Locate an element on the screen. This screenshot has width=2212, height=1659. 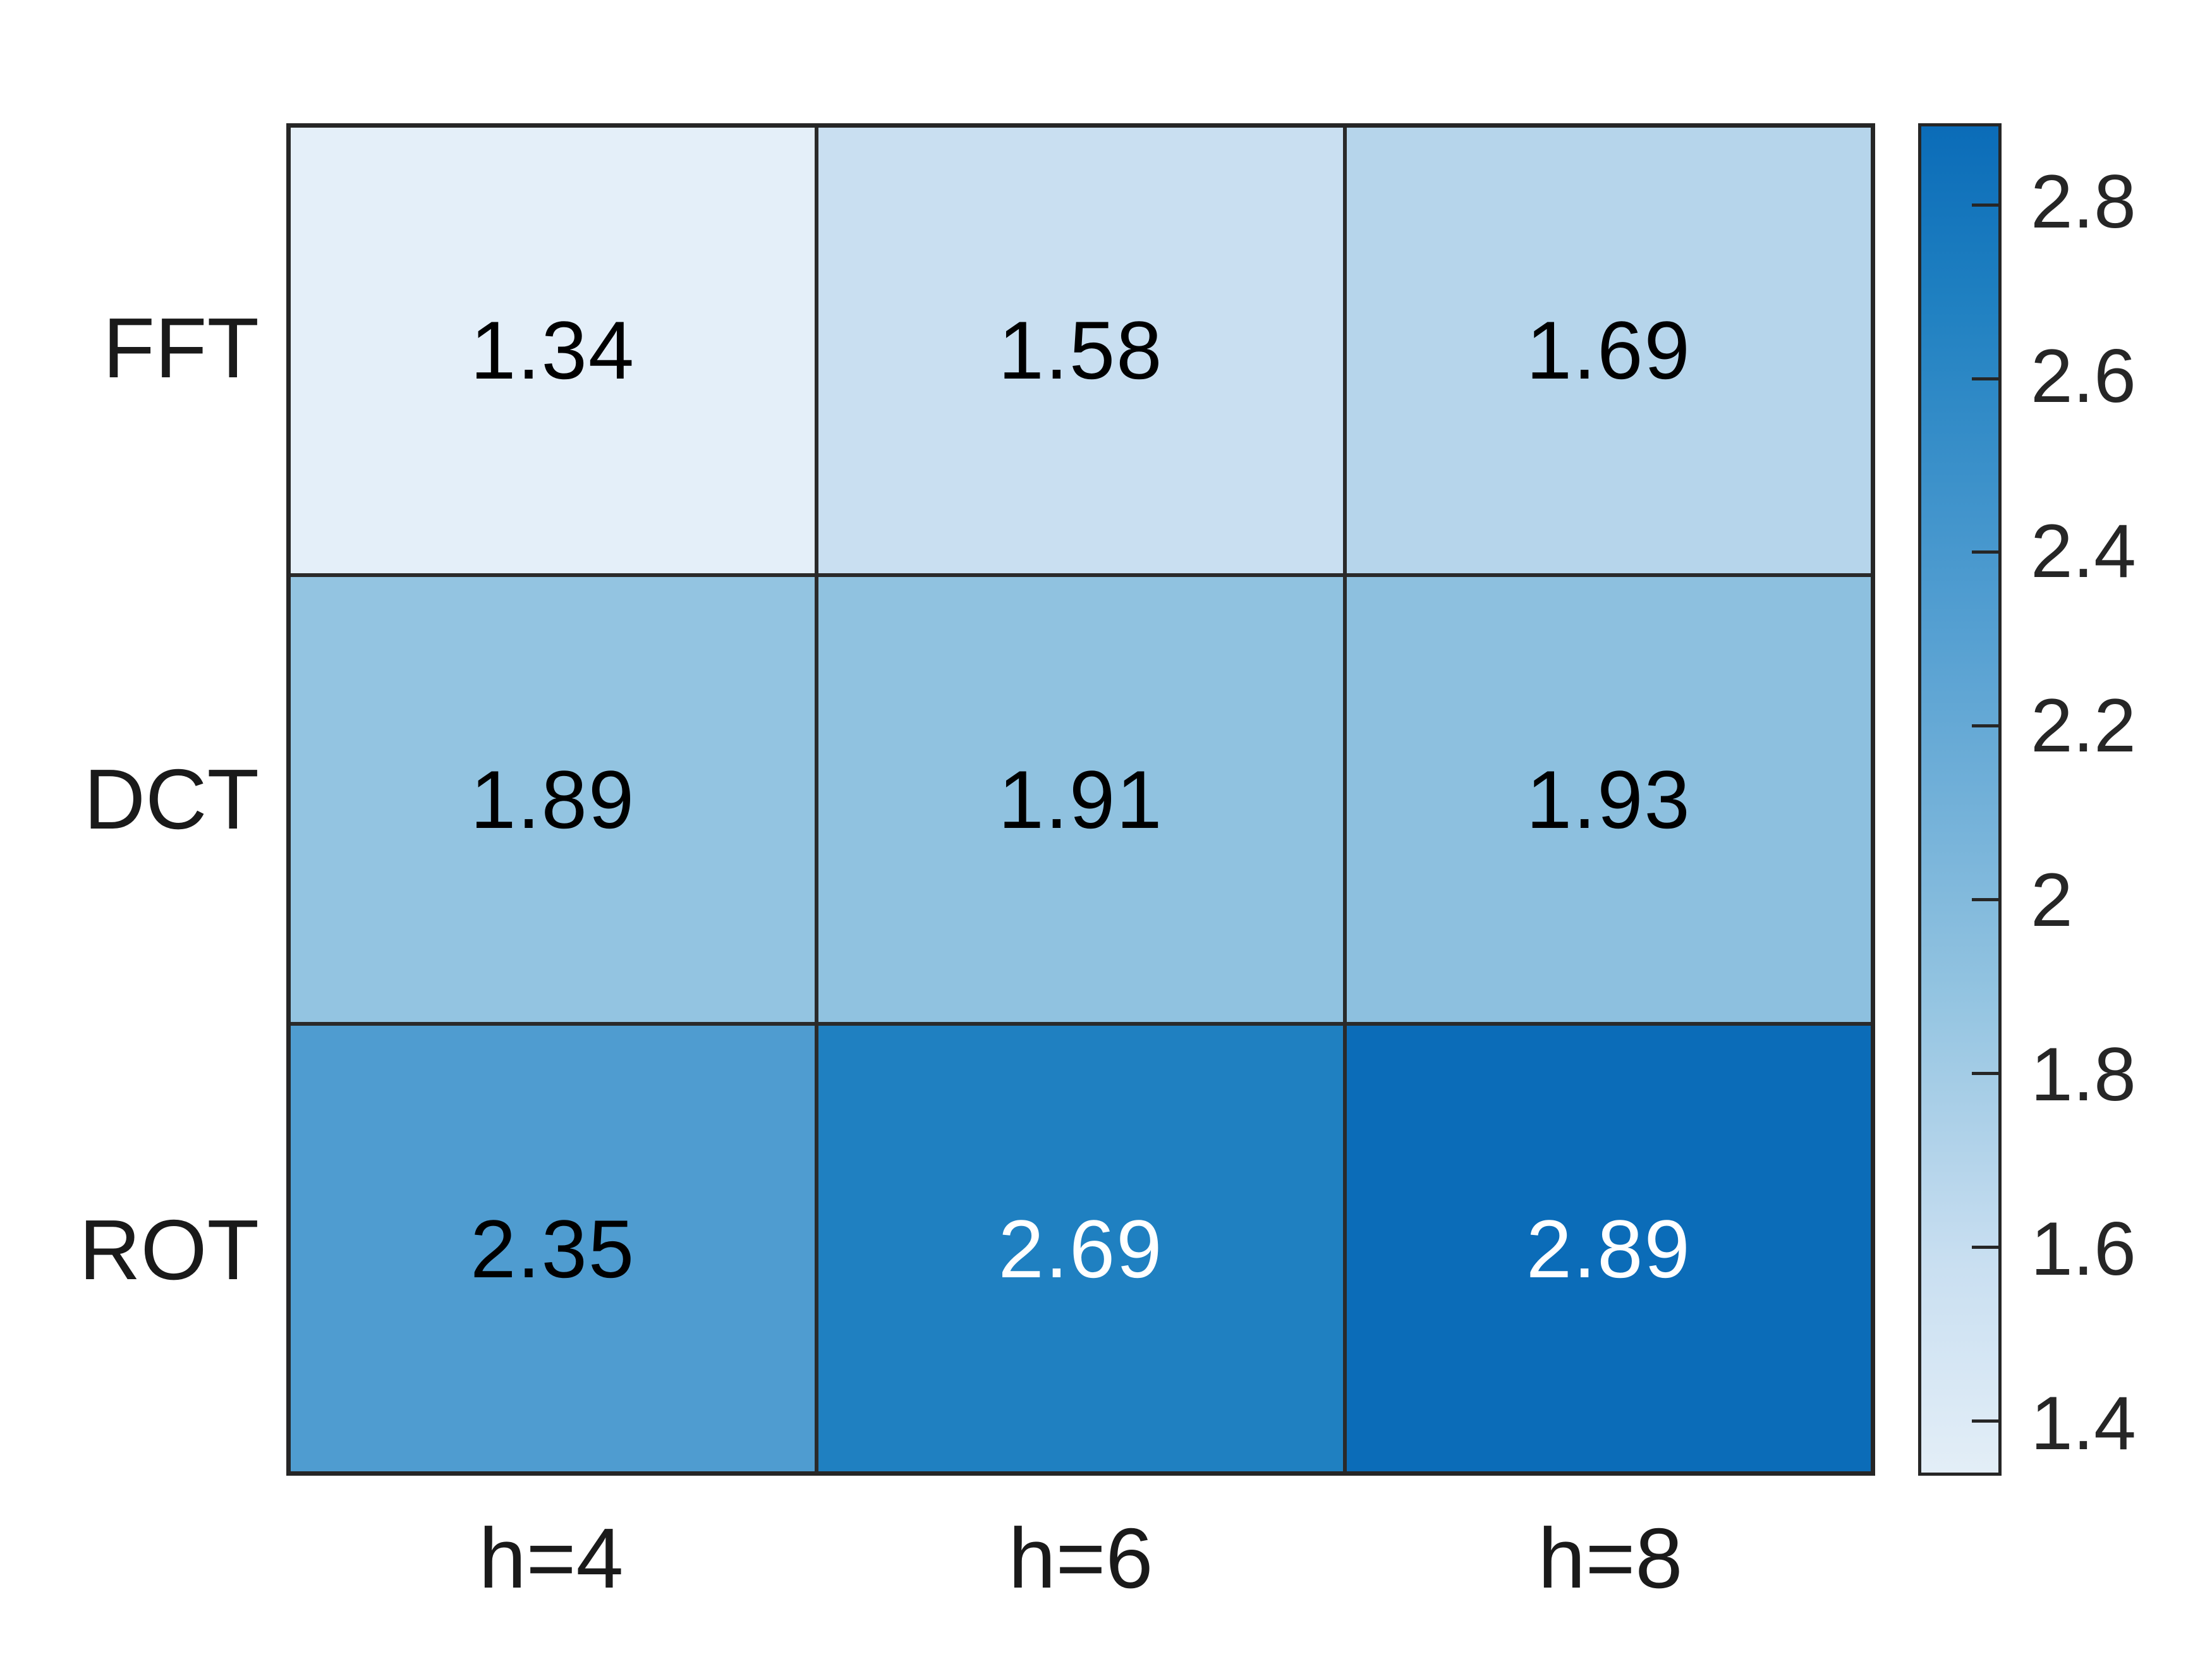
heatmap-cell-FFT-h=8: 1.69 is located at coordinates (1608, 350).